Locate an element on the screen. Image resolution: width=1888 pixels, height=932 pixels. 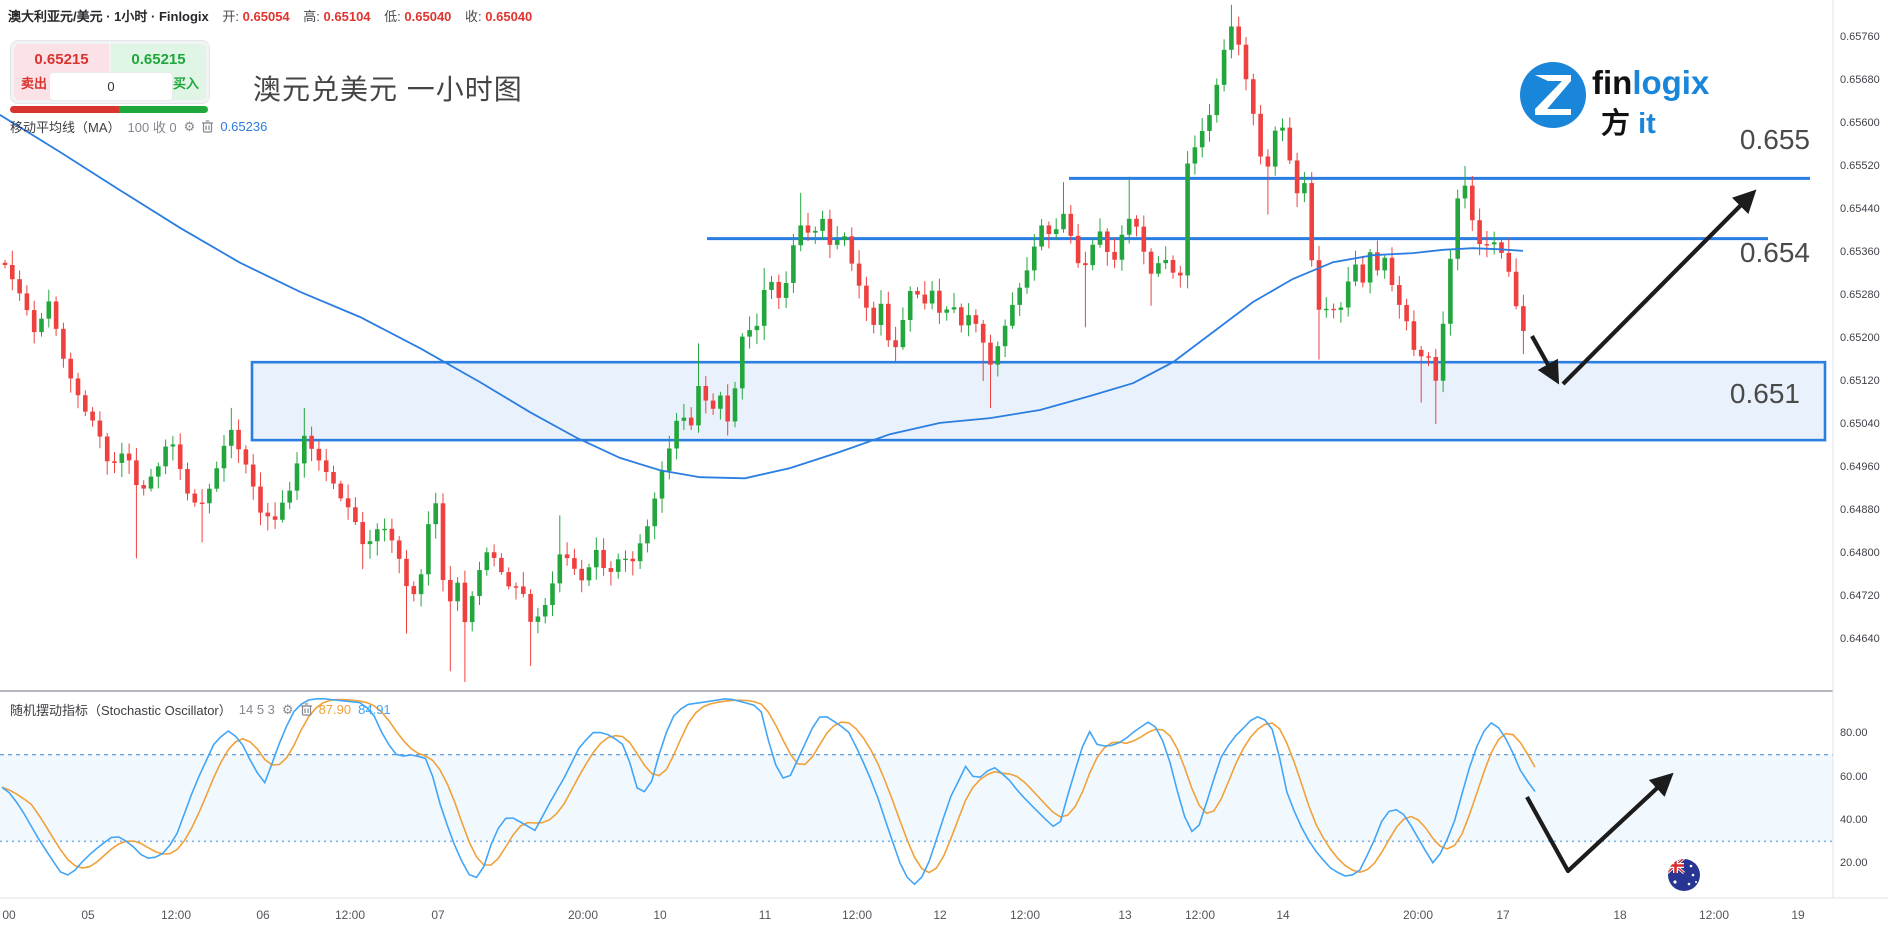
quantity-input is located at coordinates (111, 86).